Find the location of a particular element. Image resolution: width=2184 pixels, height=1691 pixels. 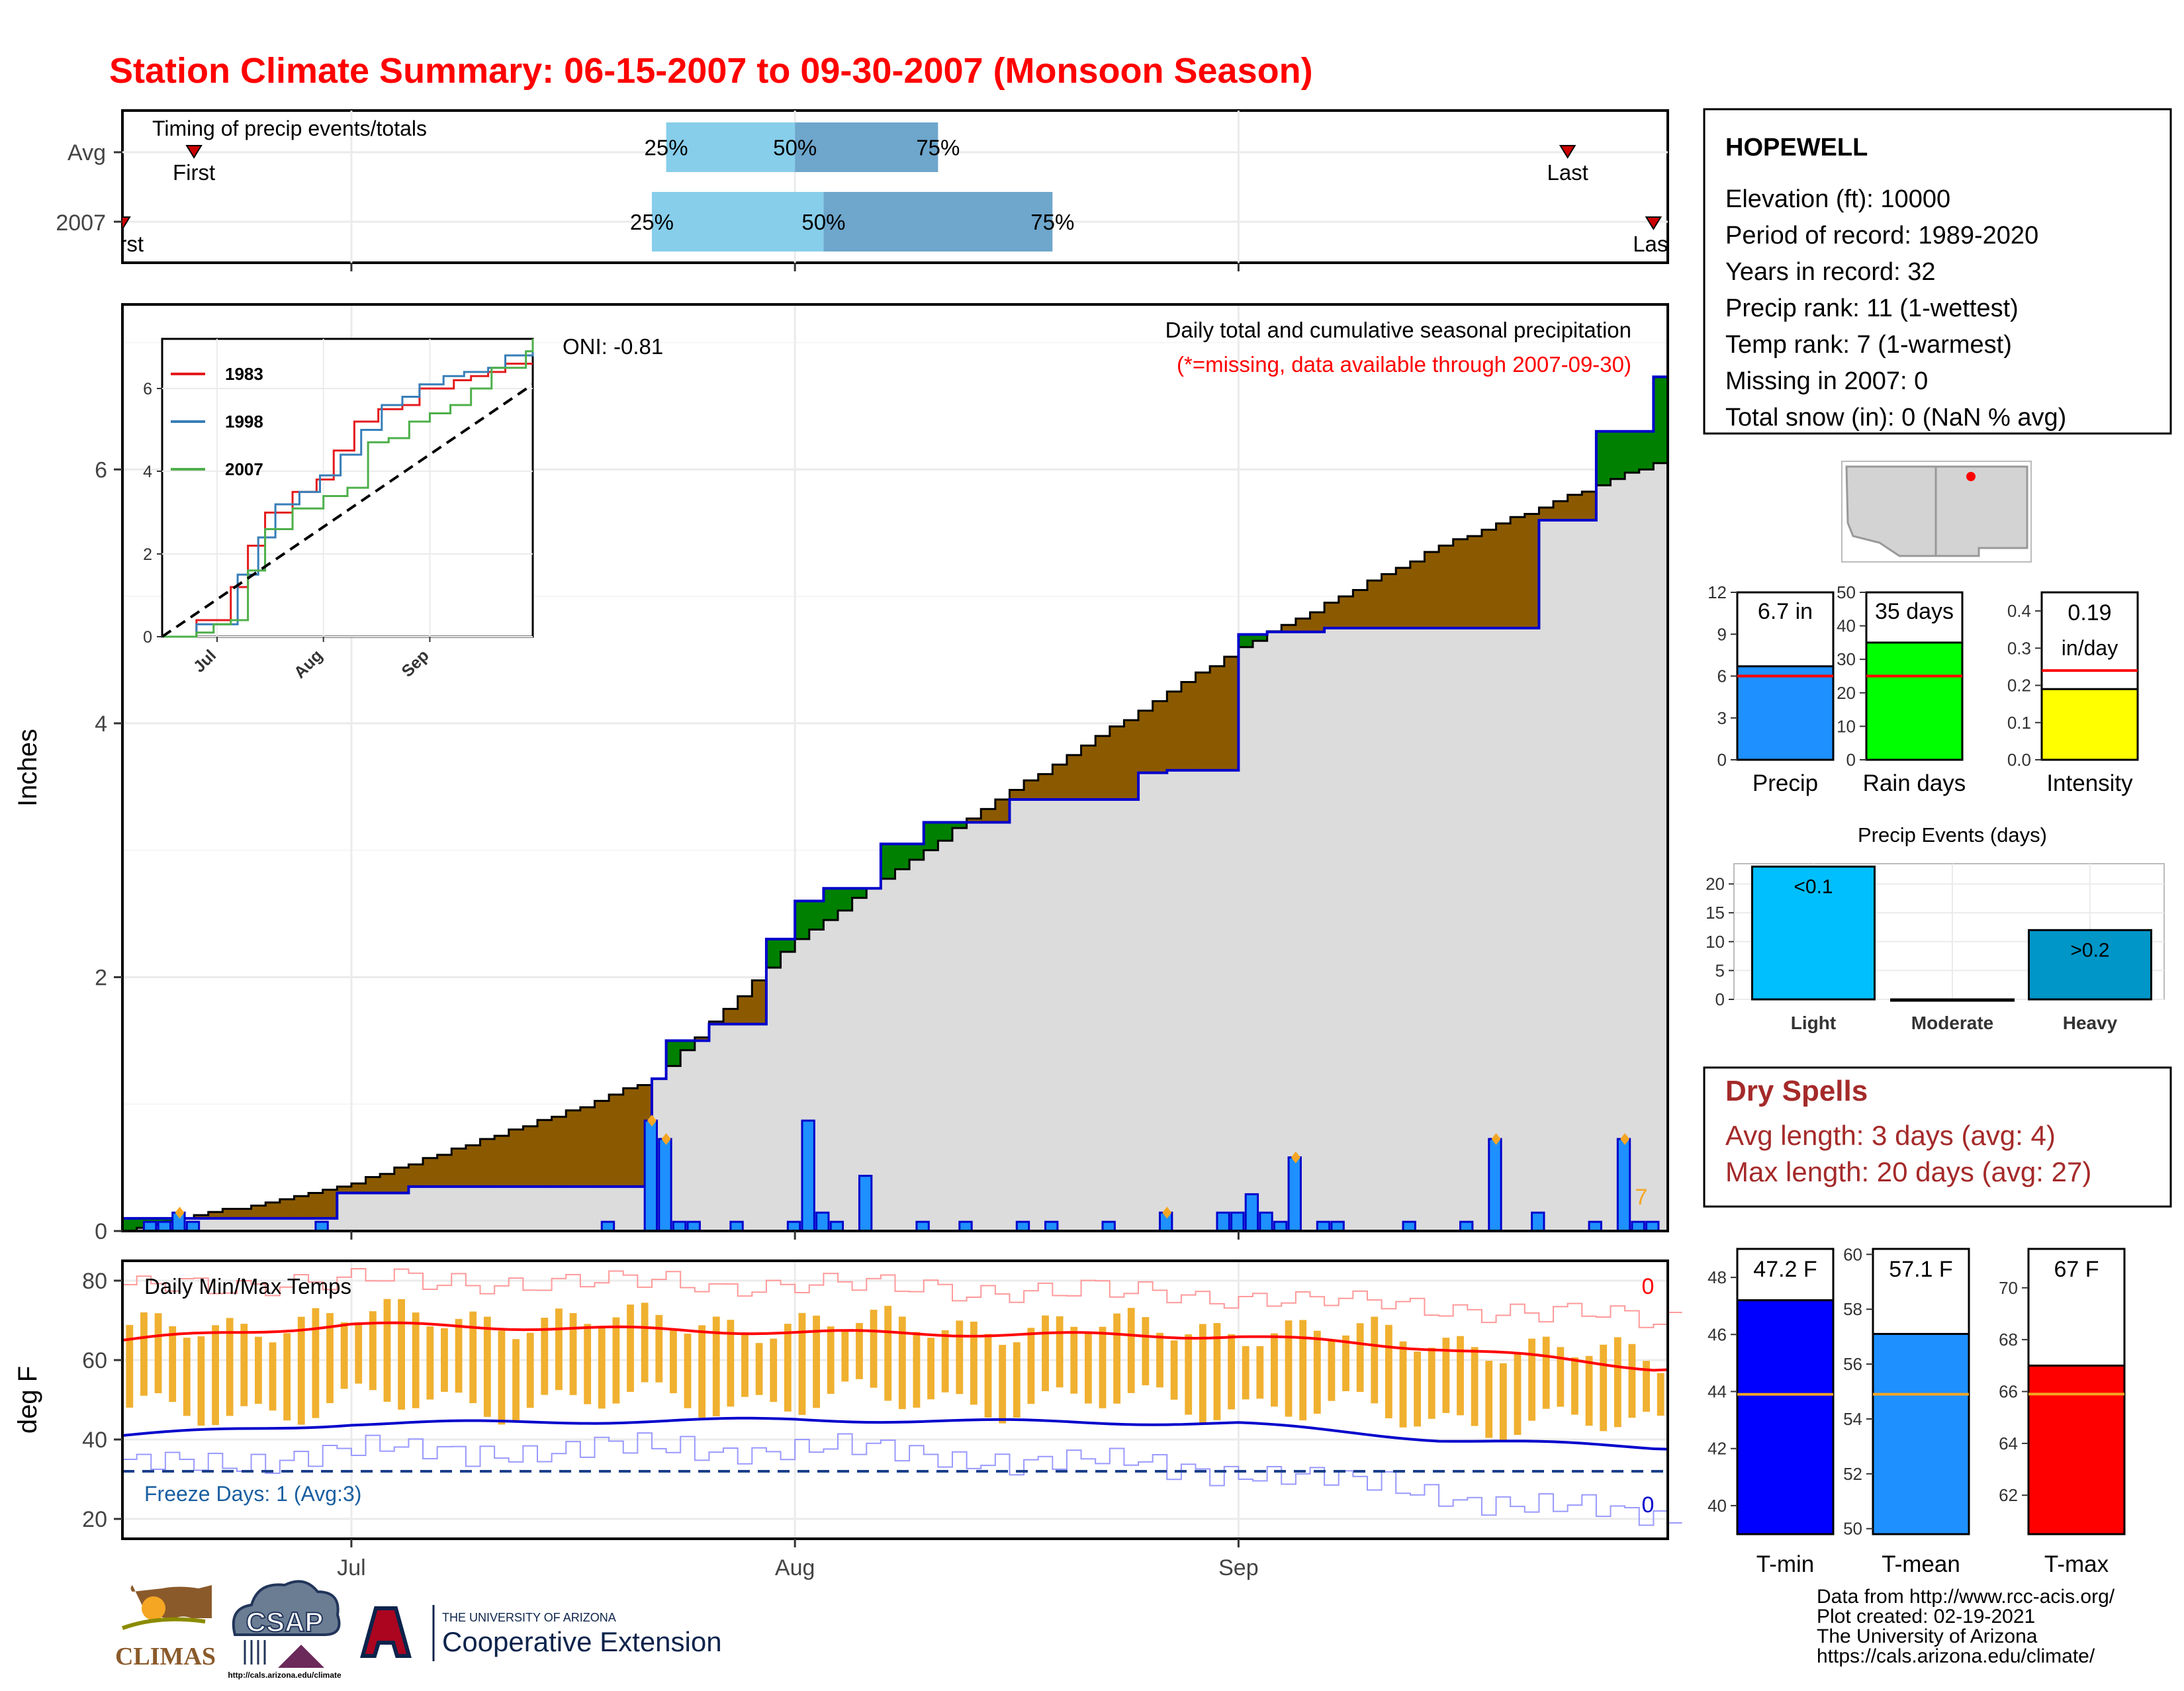

tbar-tick-label-0: 42 is located at coordinates (1717, 1449).